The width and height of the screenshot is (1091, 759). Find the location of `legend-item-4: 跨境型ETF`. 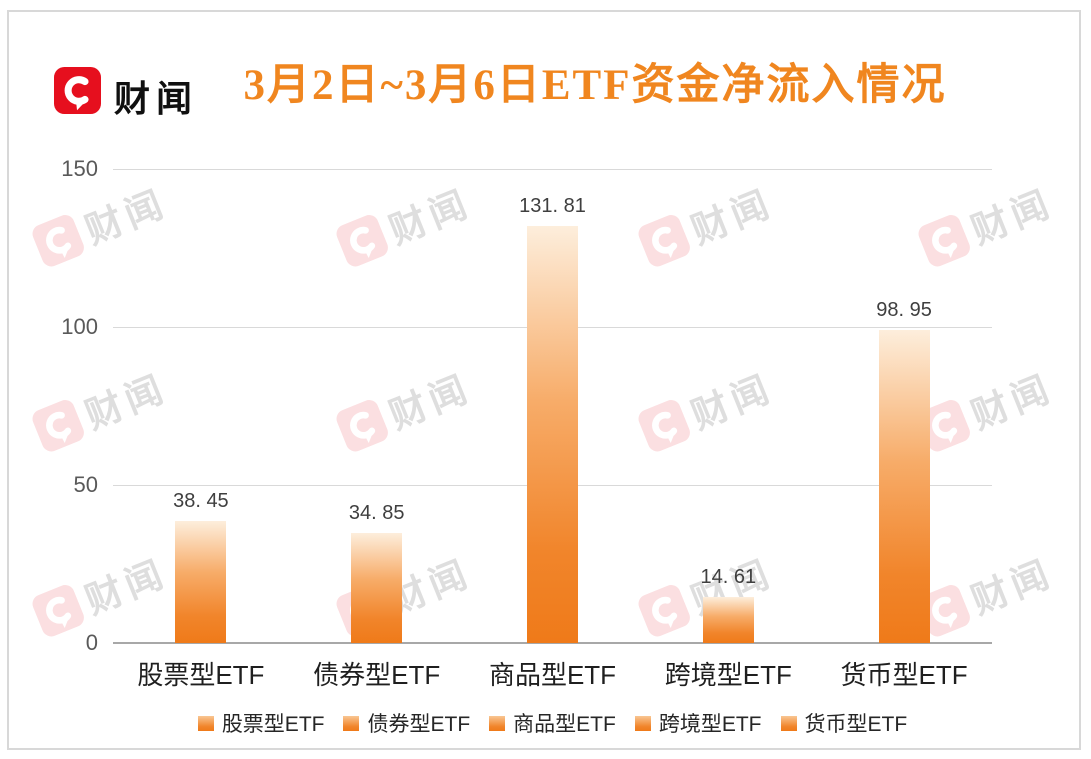

legend-item-4: 跨境型ETF is located at coordinates (698, 723).